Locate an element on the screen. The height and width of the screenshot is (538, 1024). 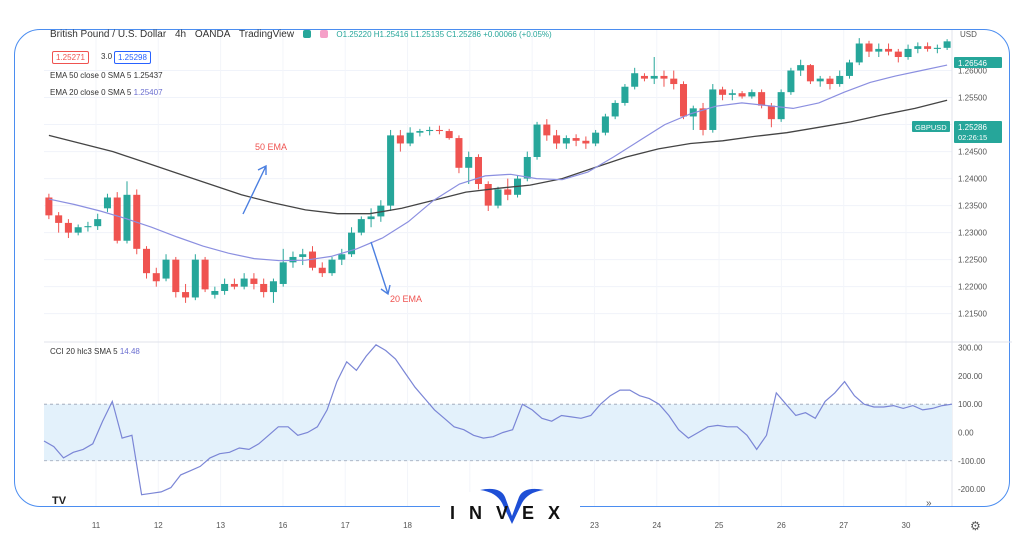
symbol-name: British Pound / U.S. Dollar is located at coordinates (108, 34).